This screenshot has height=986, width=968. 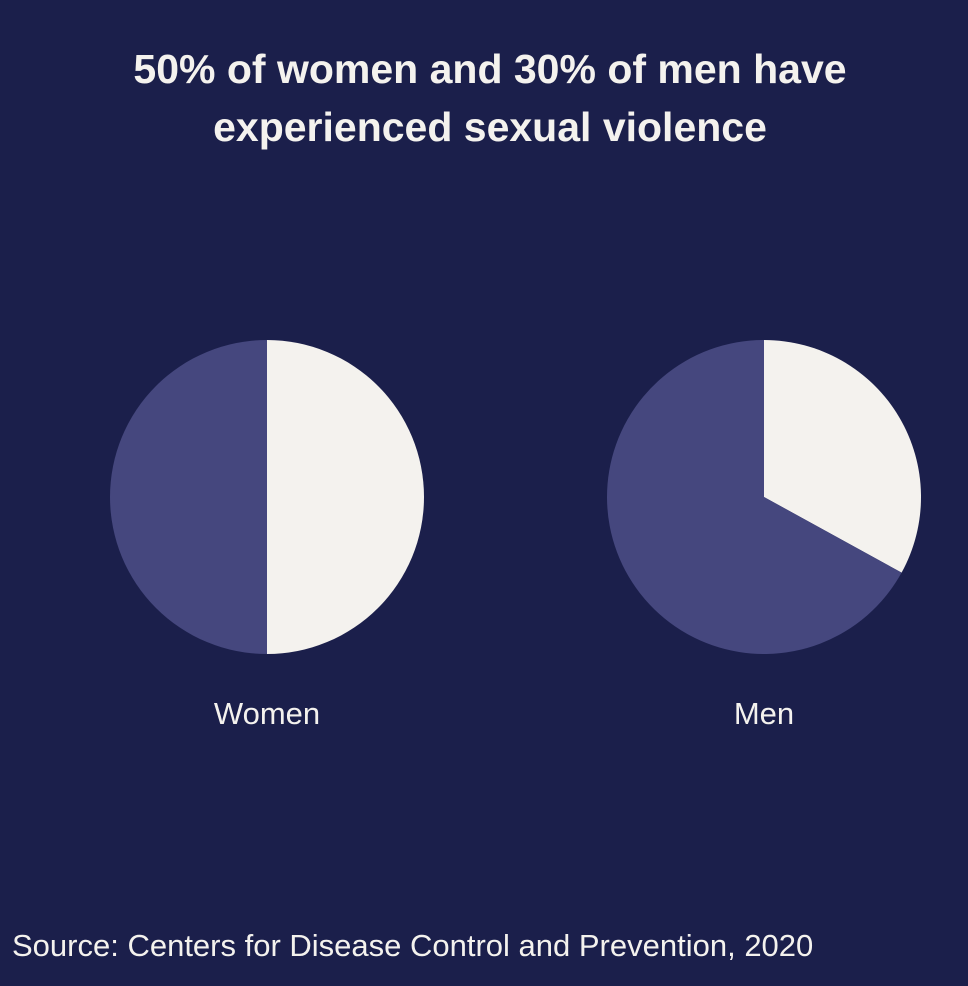 I want to click on pie-label-men: Men, so click(x=764, y=713).